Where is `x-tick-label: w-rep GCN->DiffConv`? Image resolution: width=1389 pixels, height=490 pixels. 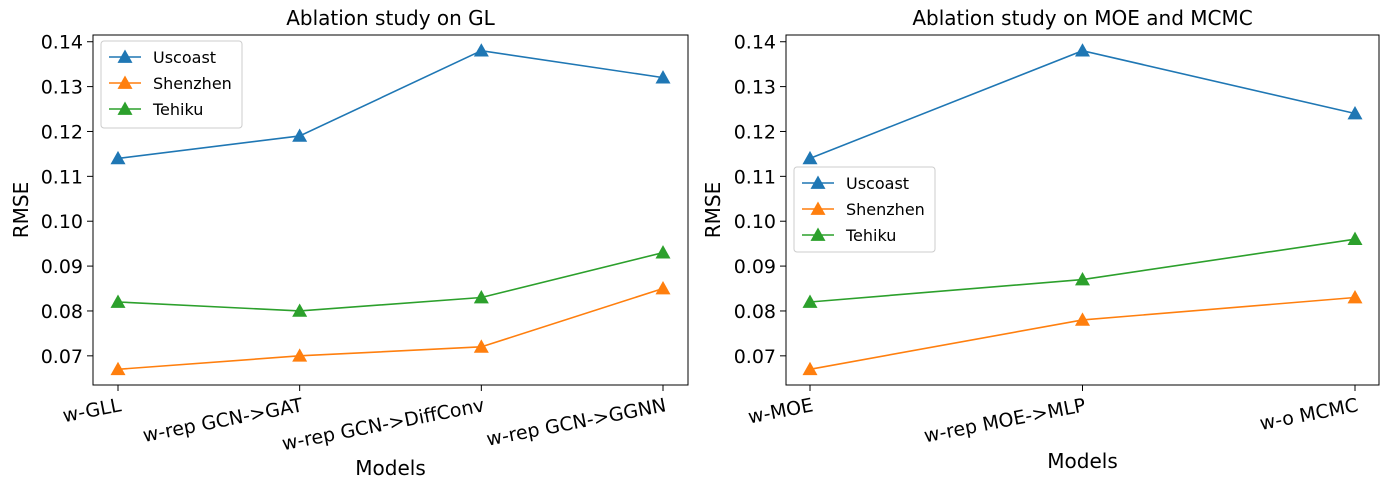 x-tick-label: w-rep GCN->DiffConv is located at coordinates (383, 424).